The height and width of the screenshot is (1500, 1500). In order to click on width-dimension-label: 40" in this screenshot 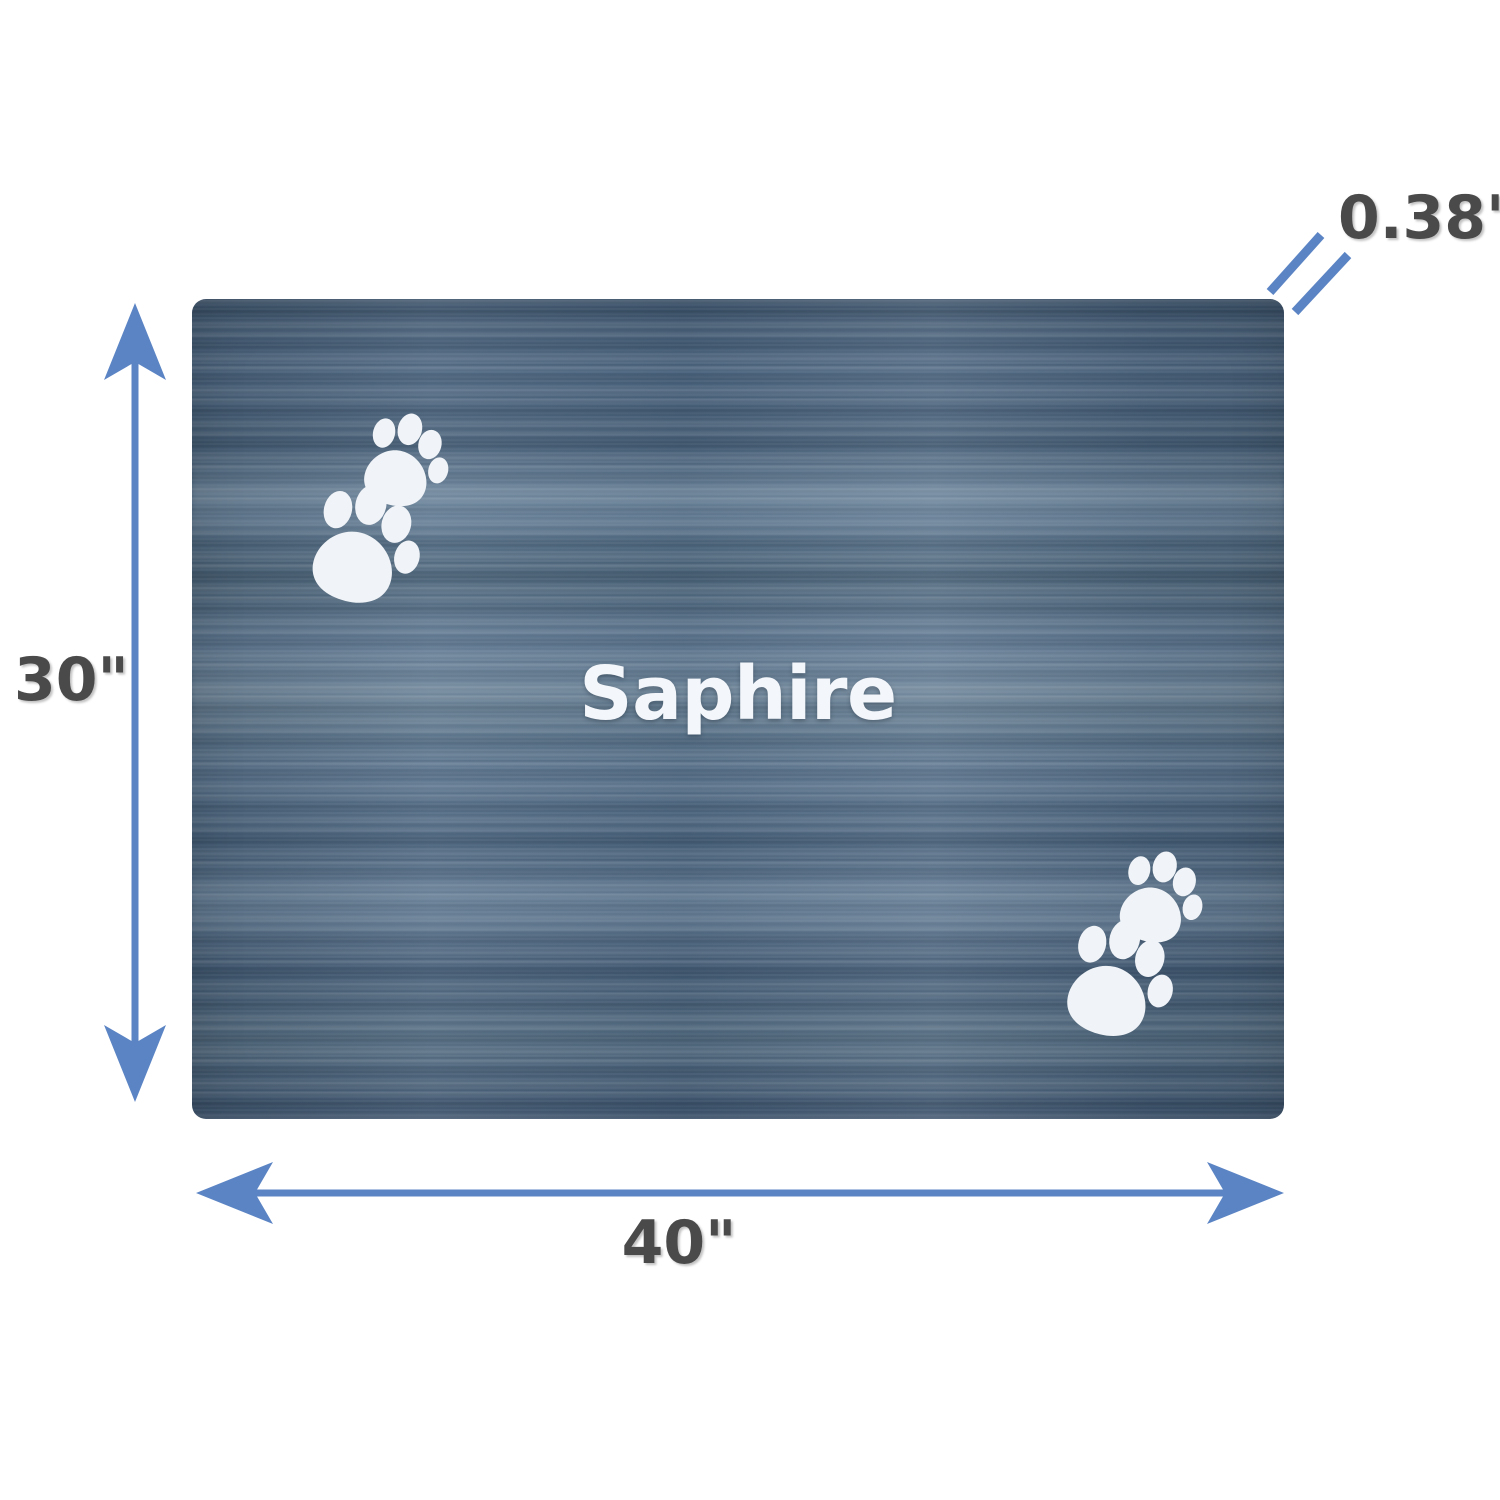, I will do `click(679, 1243)`.